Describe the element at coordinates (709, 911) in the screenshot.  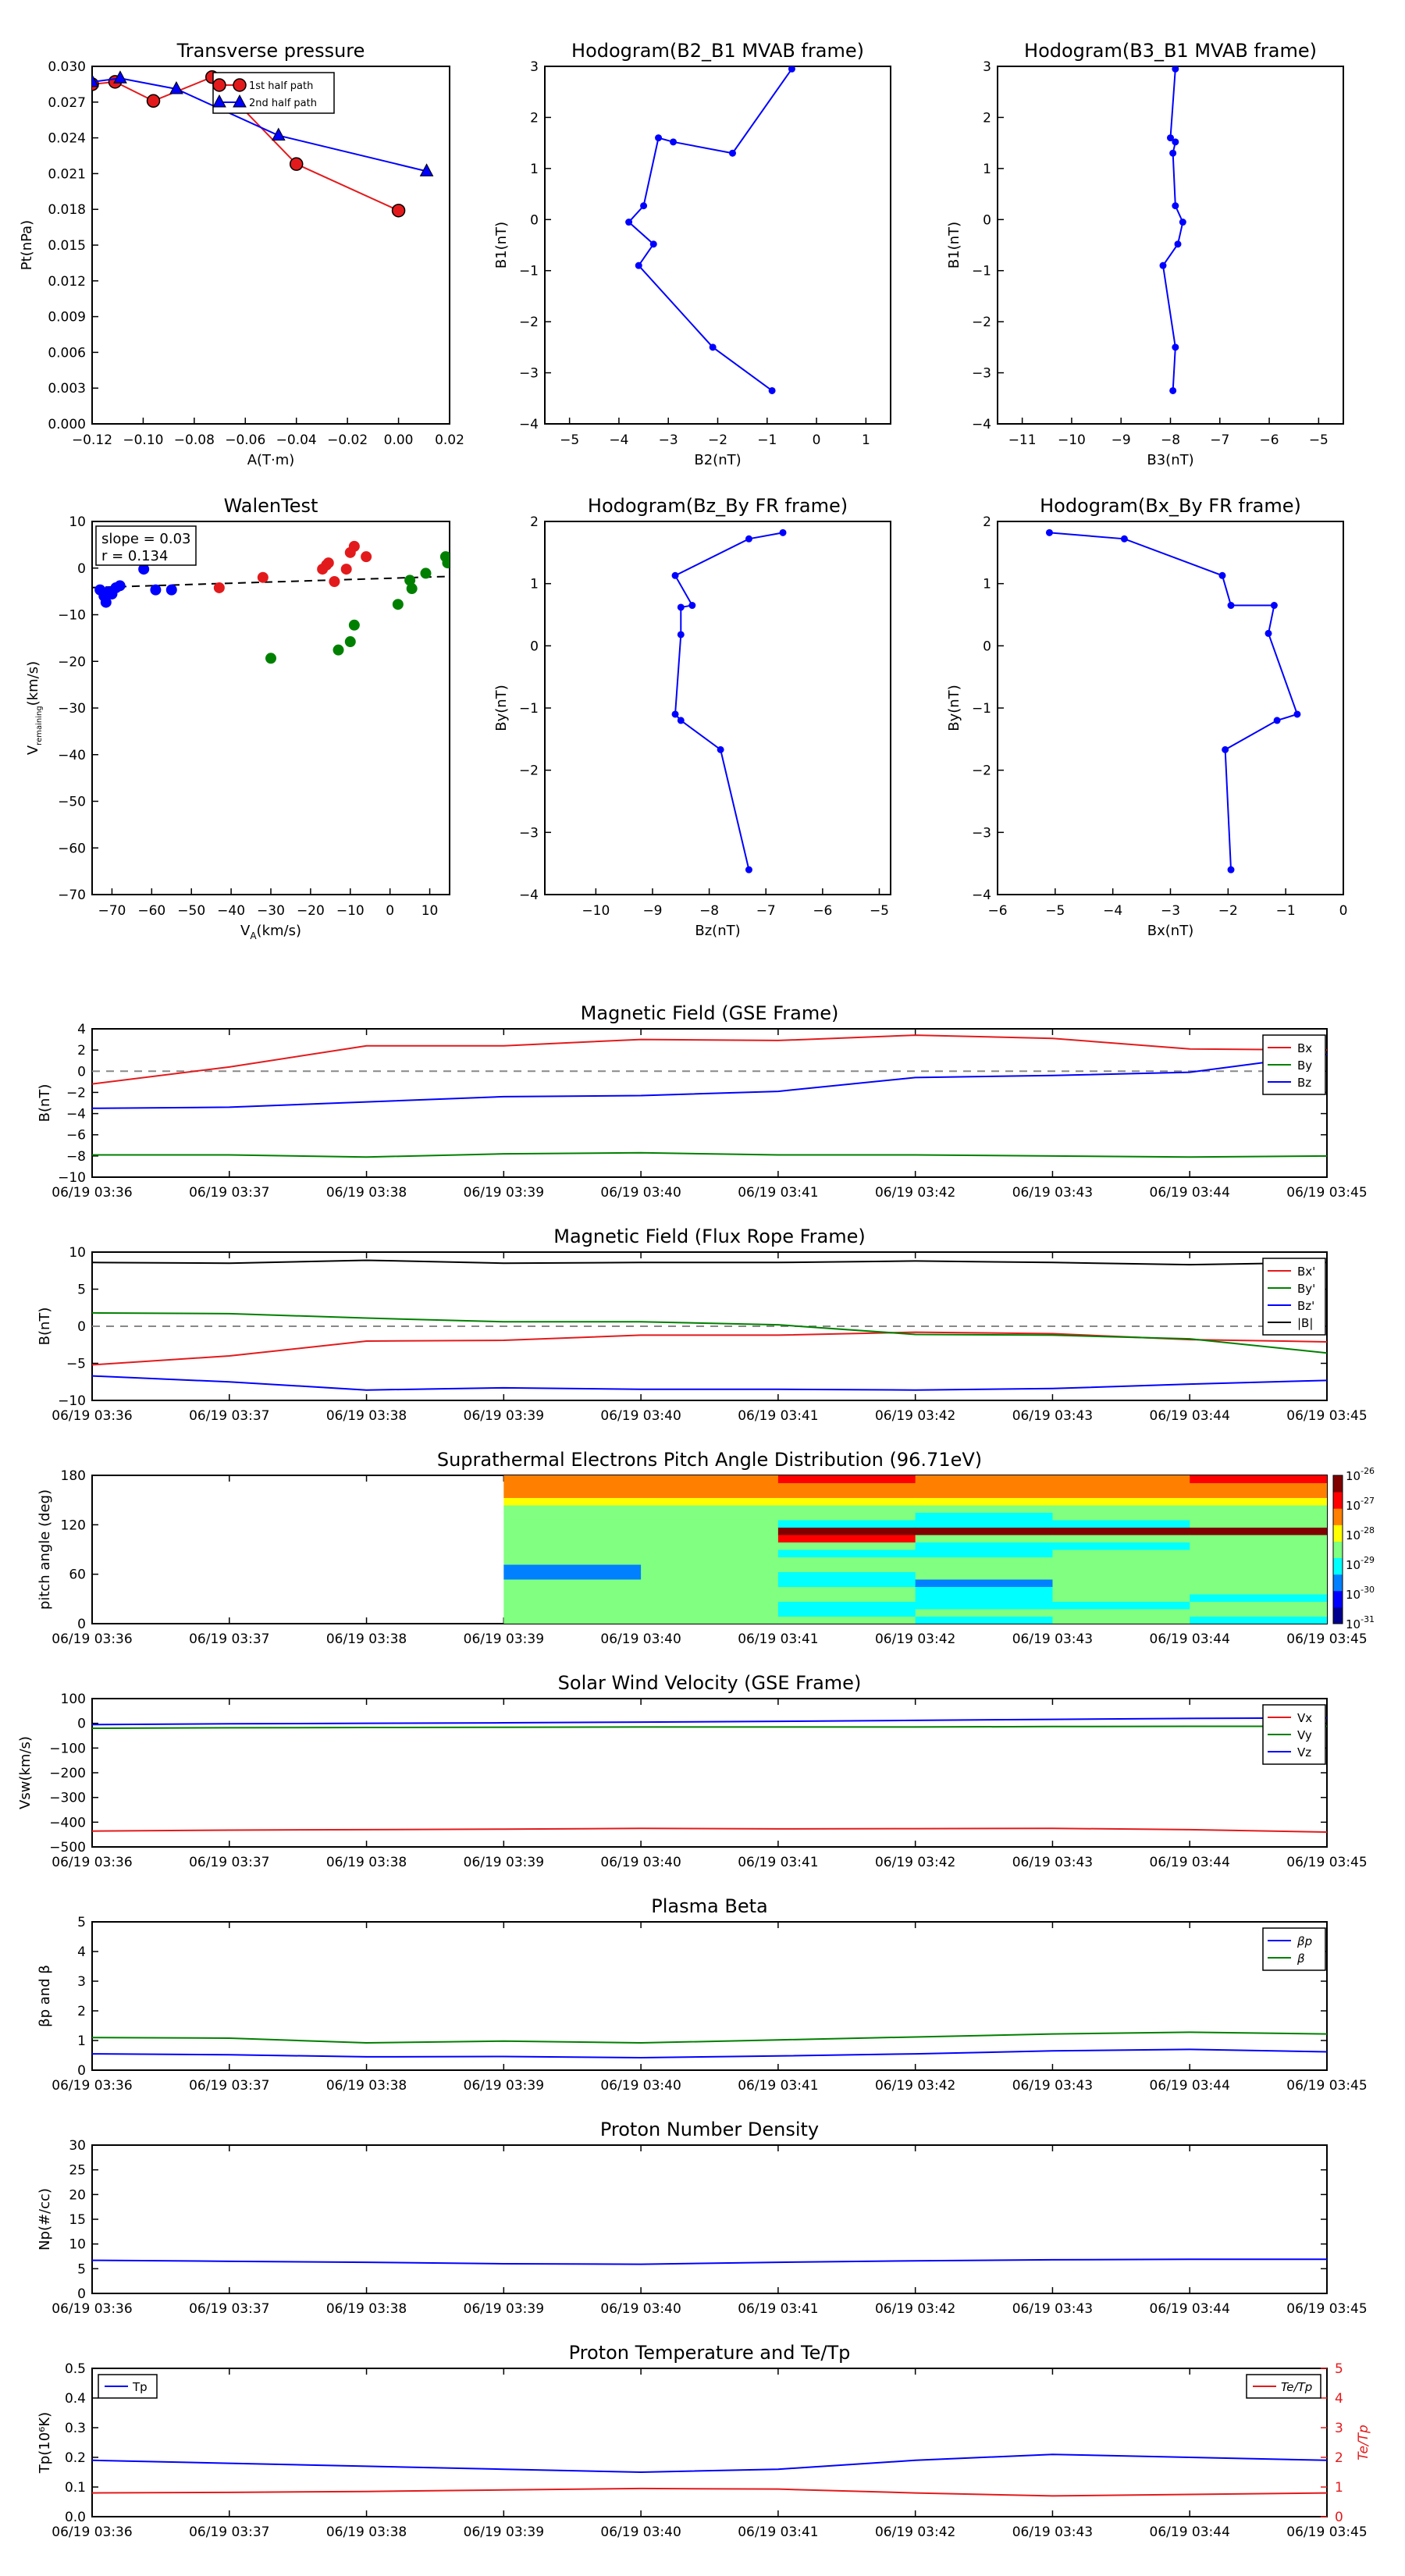
I see `x-tick-label: −8` at that location.